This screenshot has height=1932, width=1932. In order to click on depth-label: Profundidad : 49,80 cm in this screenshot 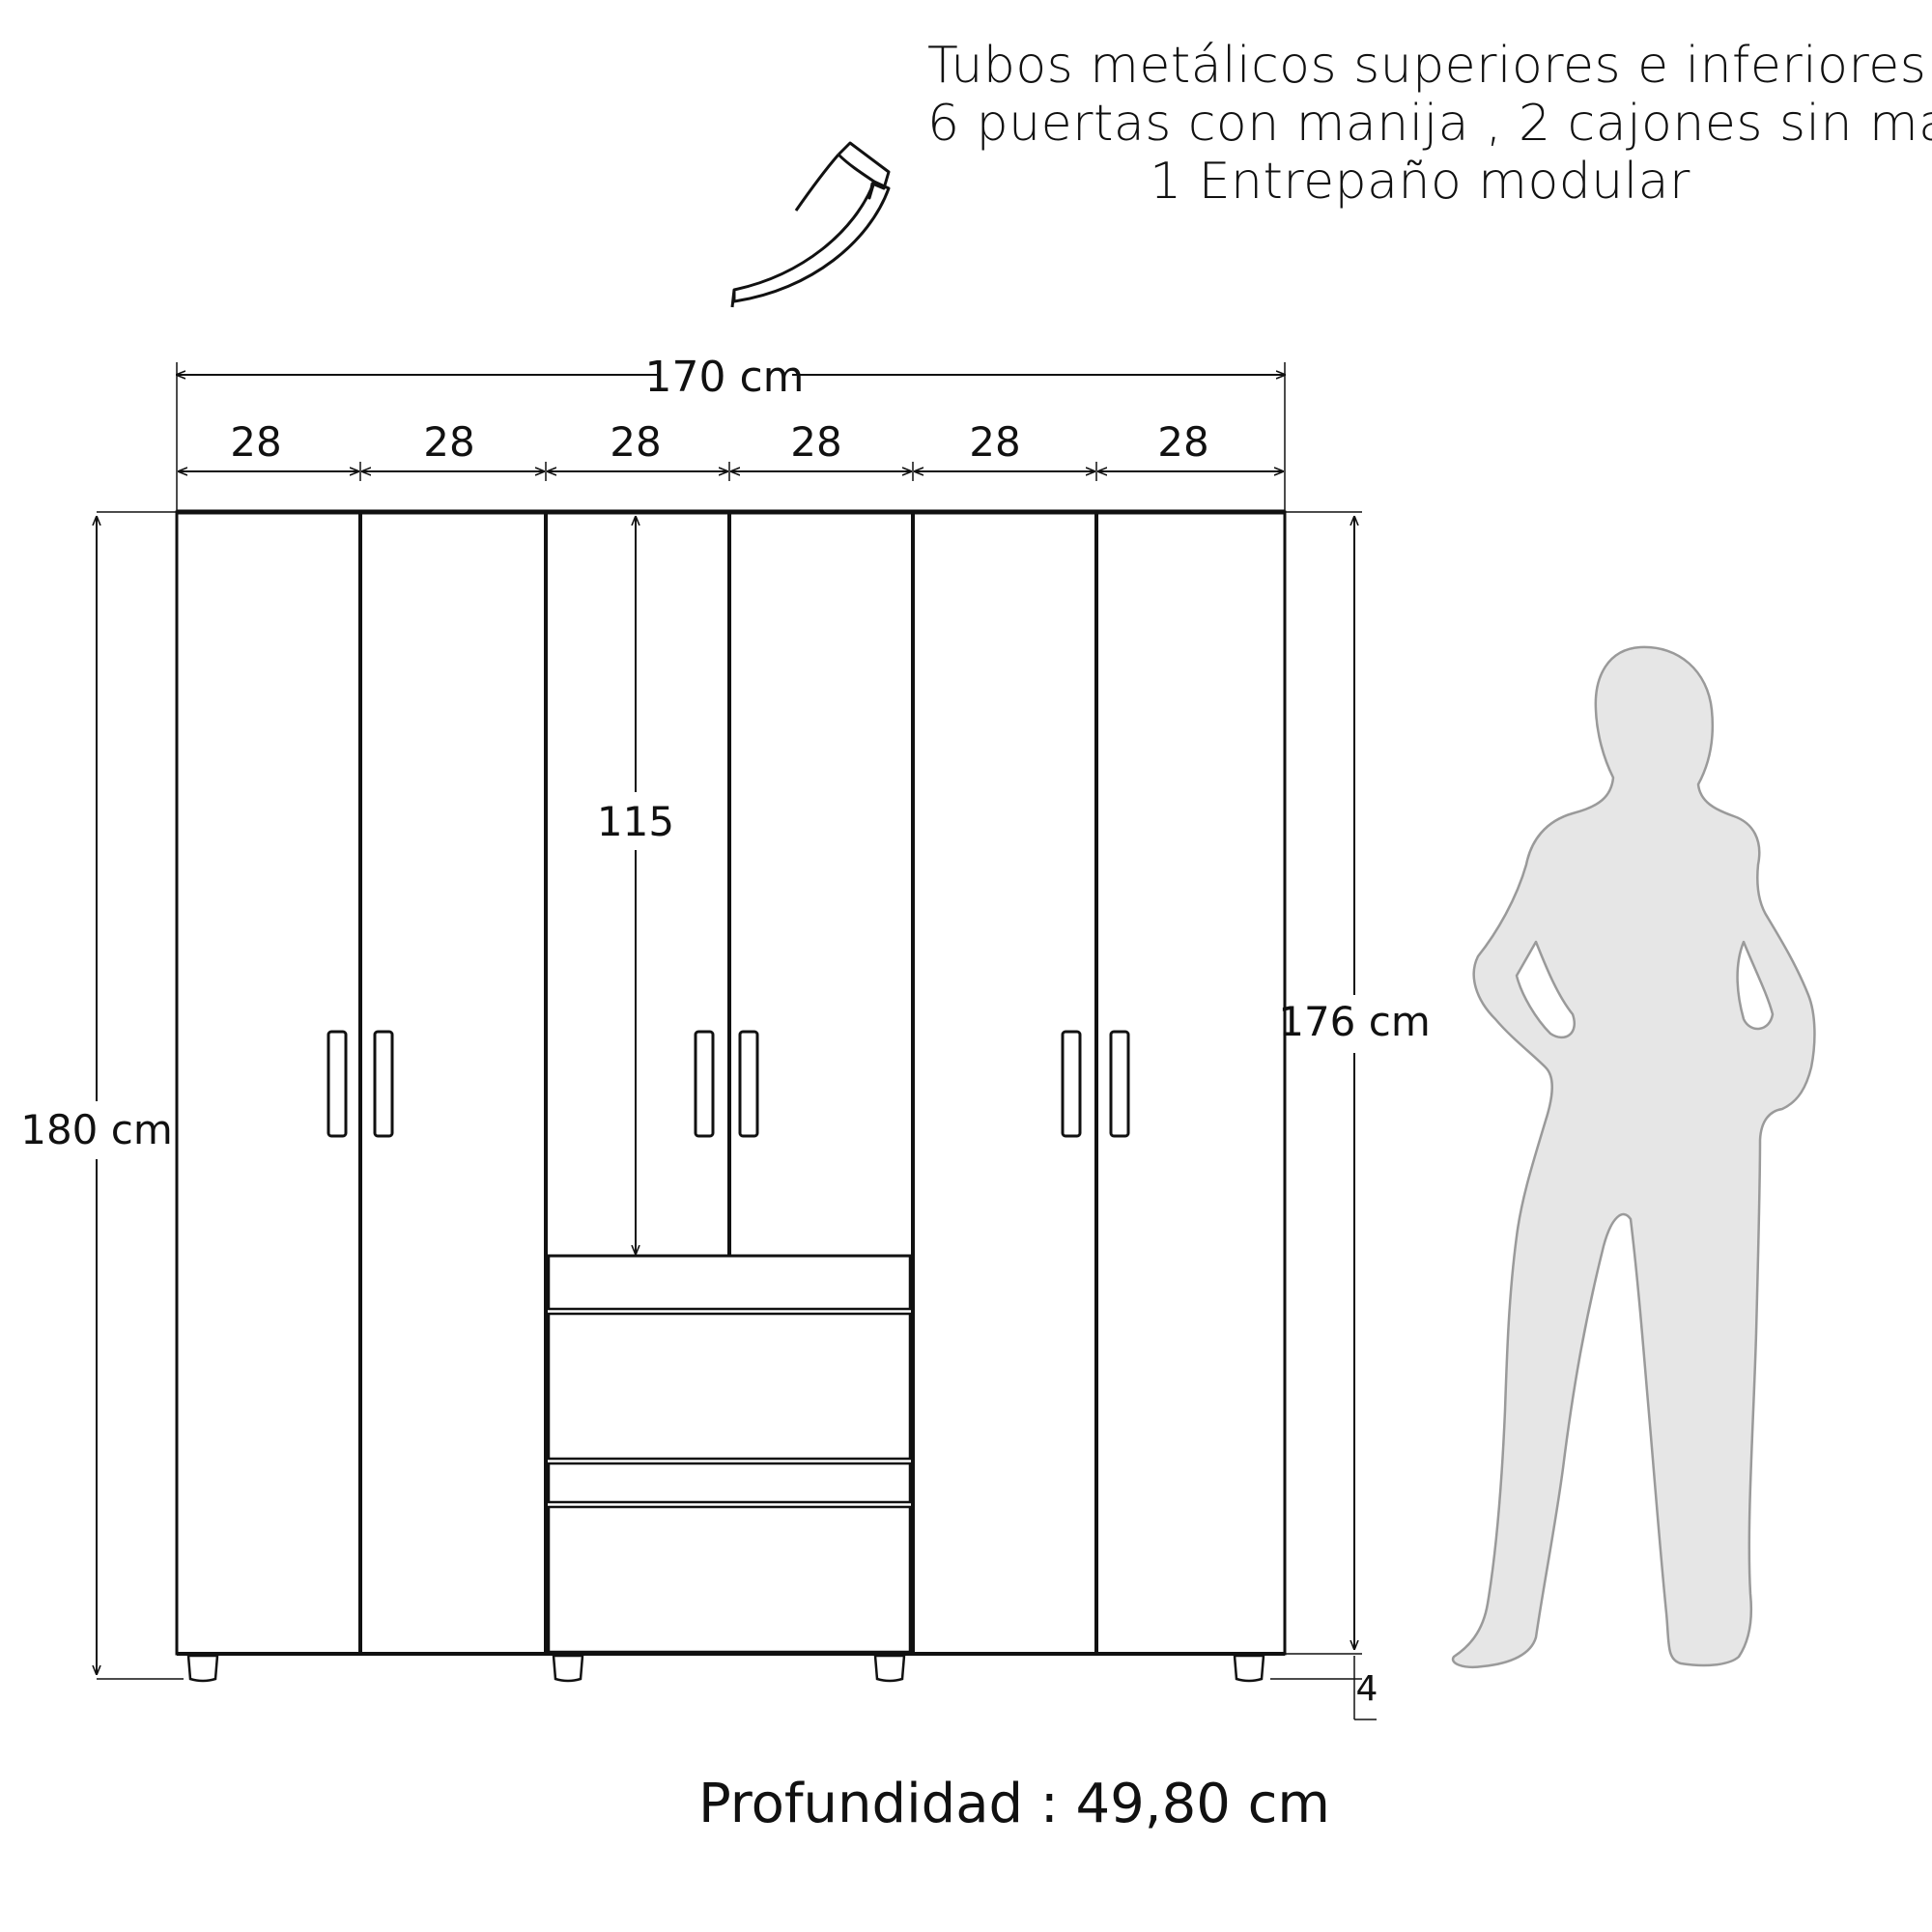, I will do `click(1014, 1804)`.